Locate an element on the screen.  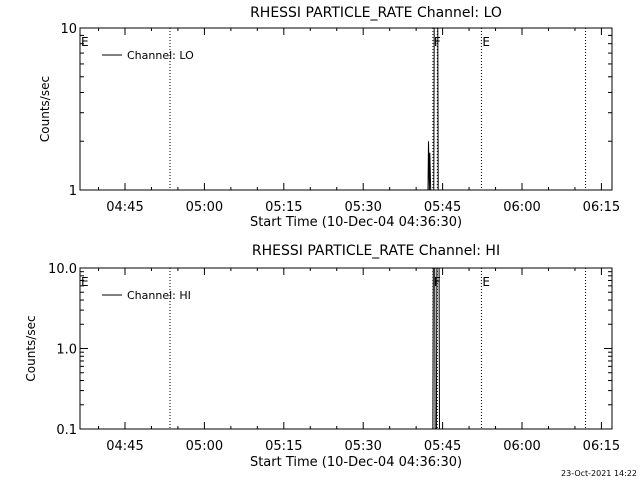
y-tick-label: 1.0 is located at coordinates (66, 350).